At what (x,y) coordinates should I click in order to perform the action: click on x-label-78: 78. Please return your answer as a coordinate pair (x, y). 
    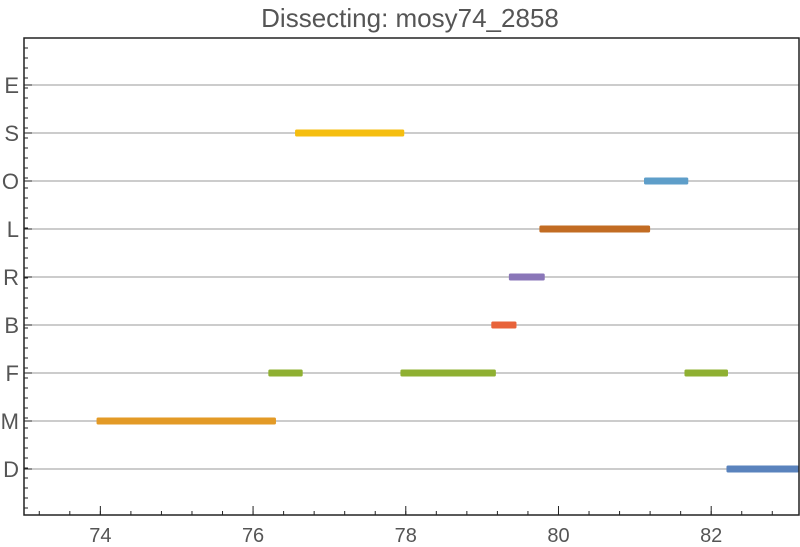
    Looking at the image, I should click on (406, 536).